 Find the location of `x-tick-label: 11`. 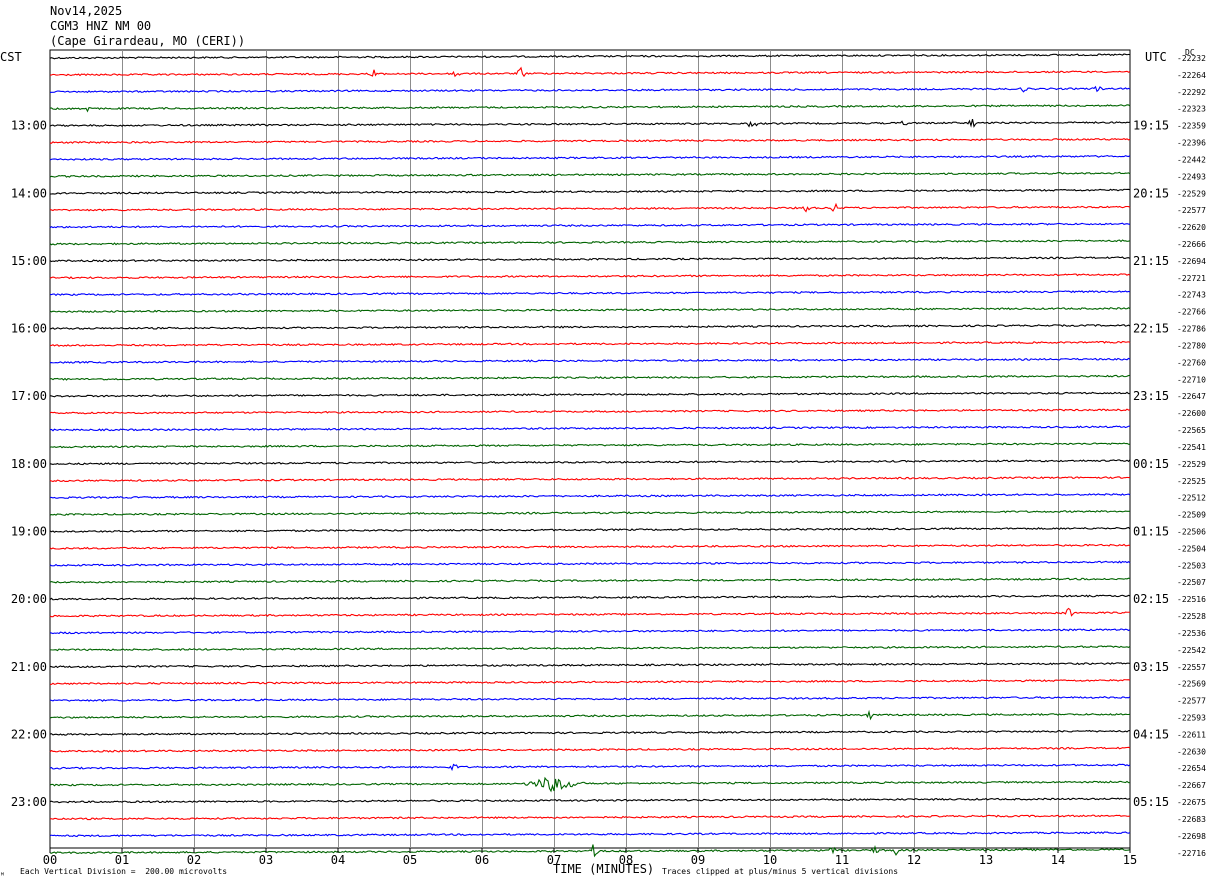

x-tick-label: 11 is located at coordinates (842, 860).